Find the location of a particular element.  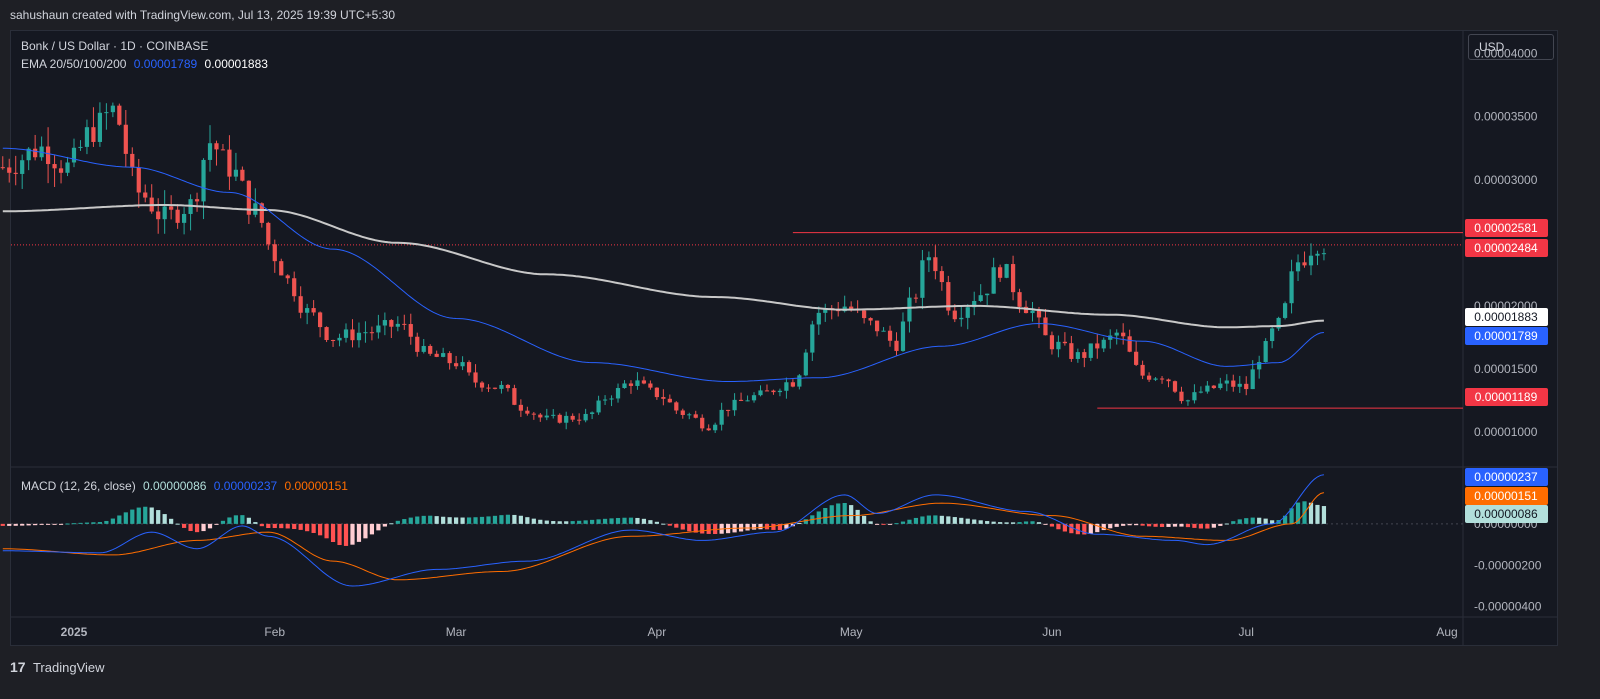

ema-label: EMA 20/50/100/200 is located at coordinates (74, 64).